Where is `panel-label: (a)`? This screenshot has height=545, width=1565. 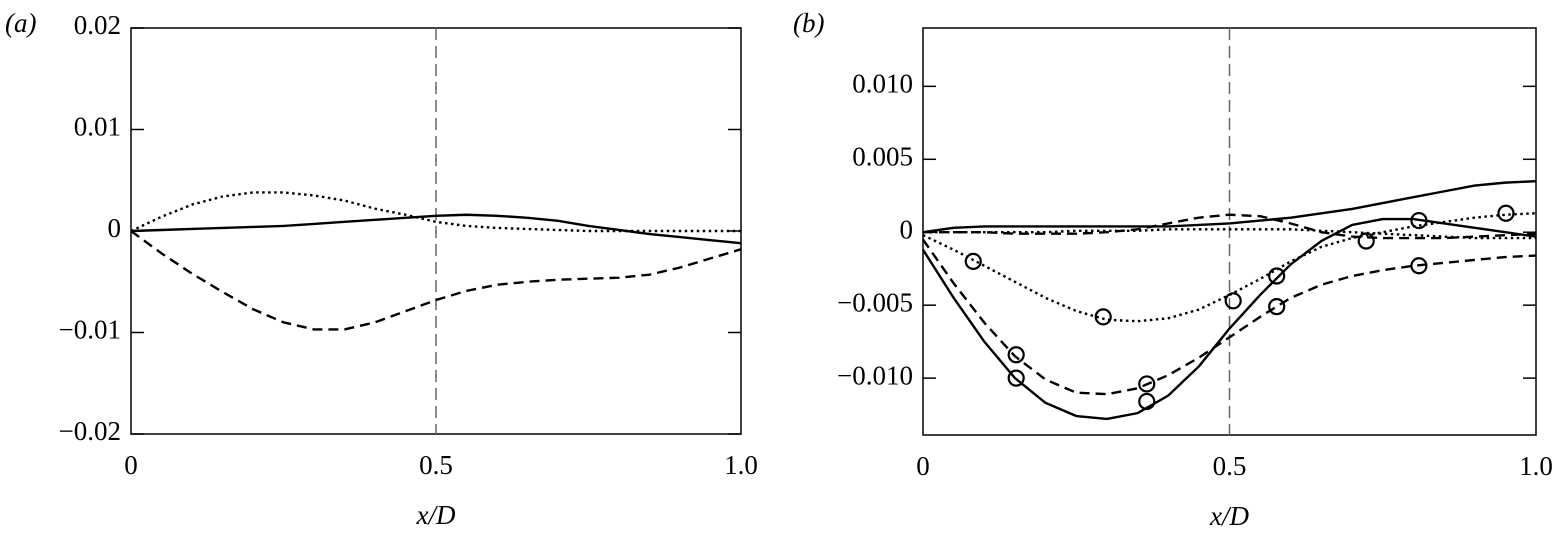
panel-label: (a) is located at coordinates (20, 23).